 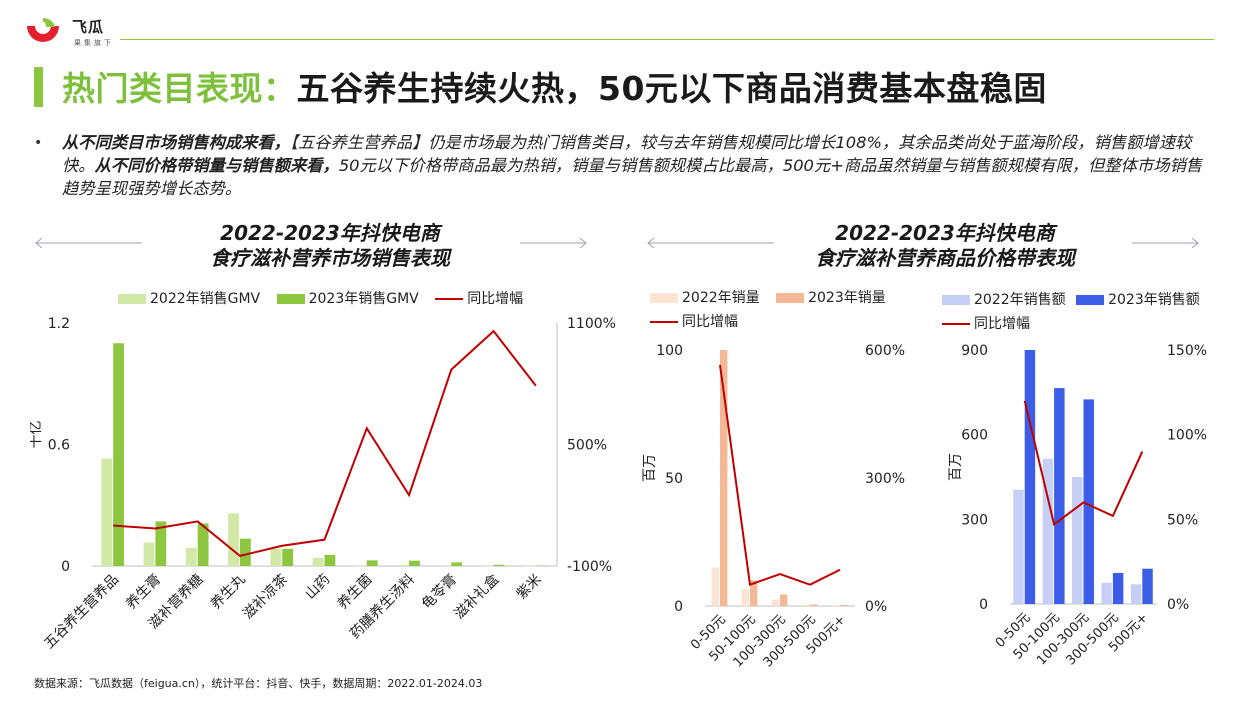 What do you see at coordinates (88, 27) in the screenshot?
I see `brand-name: 飞瓜` at bounding box center [88, 27].